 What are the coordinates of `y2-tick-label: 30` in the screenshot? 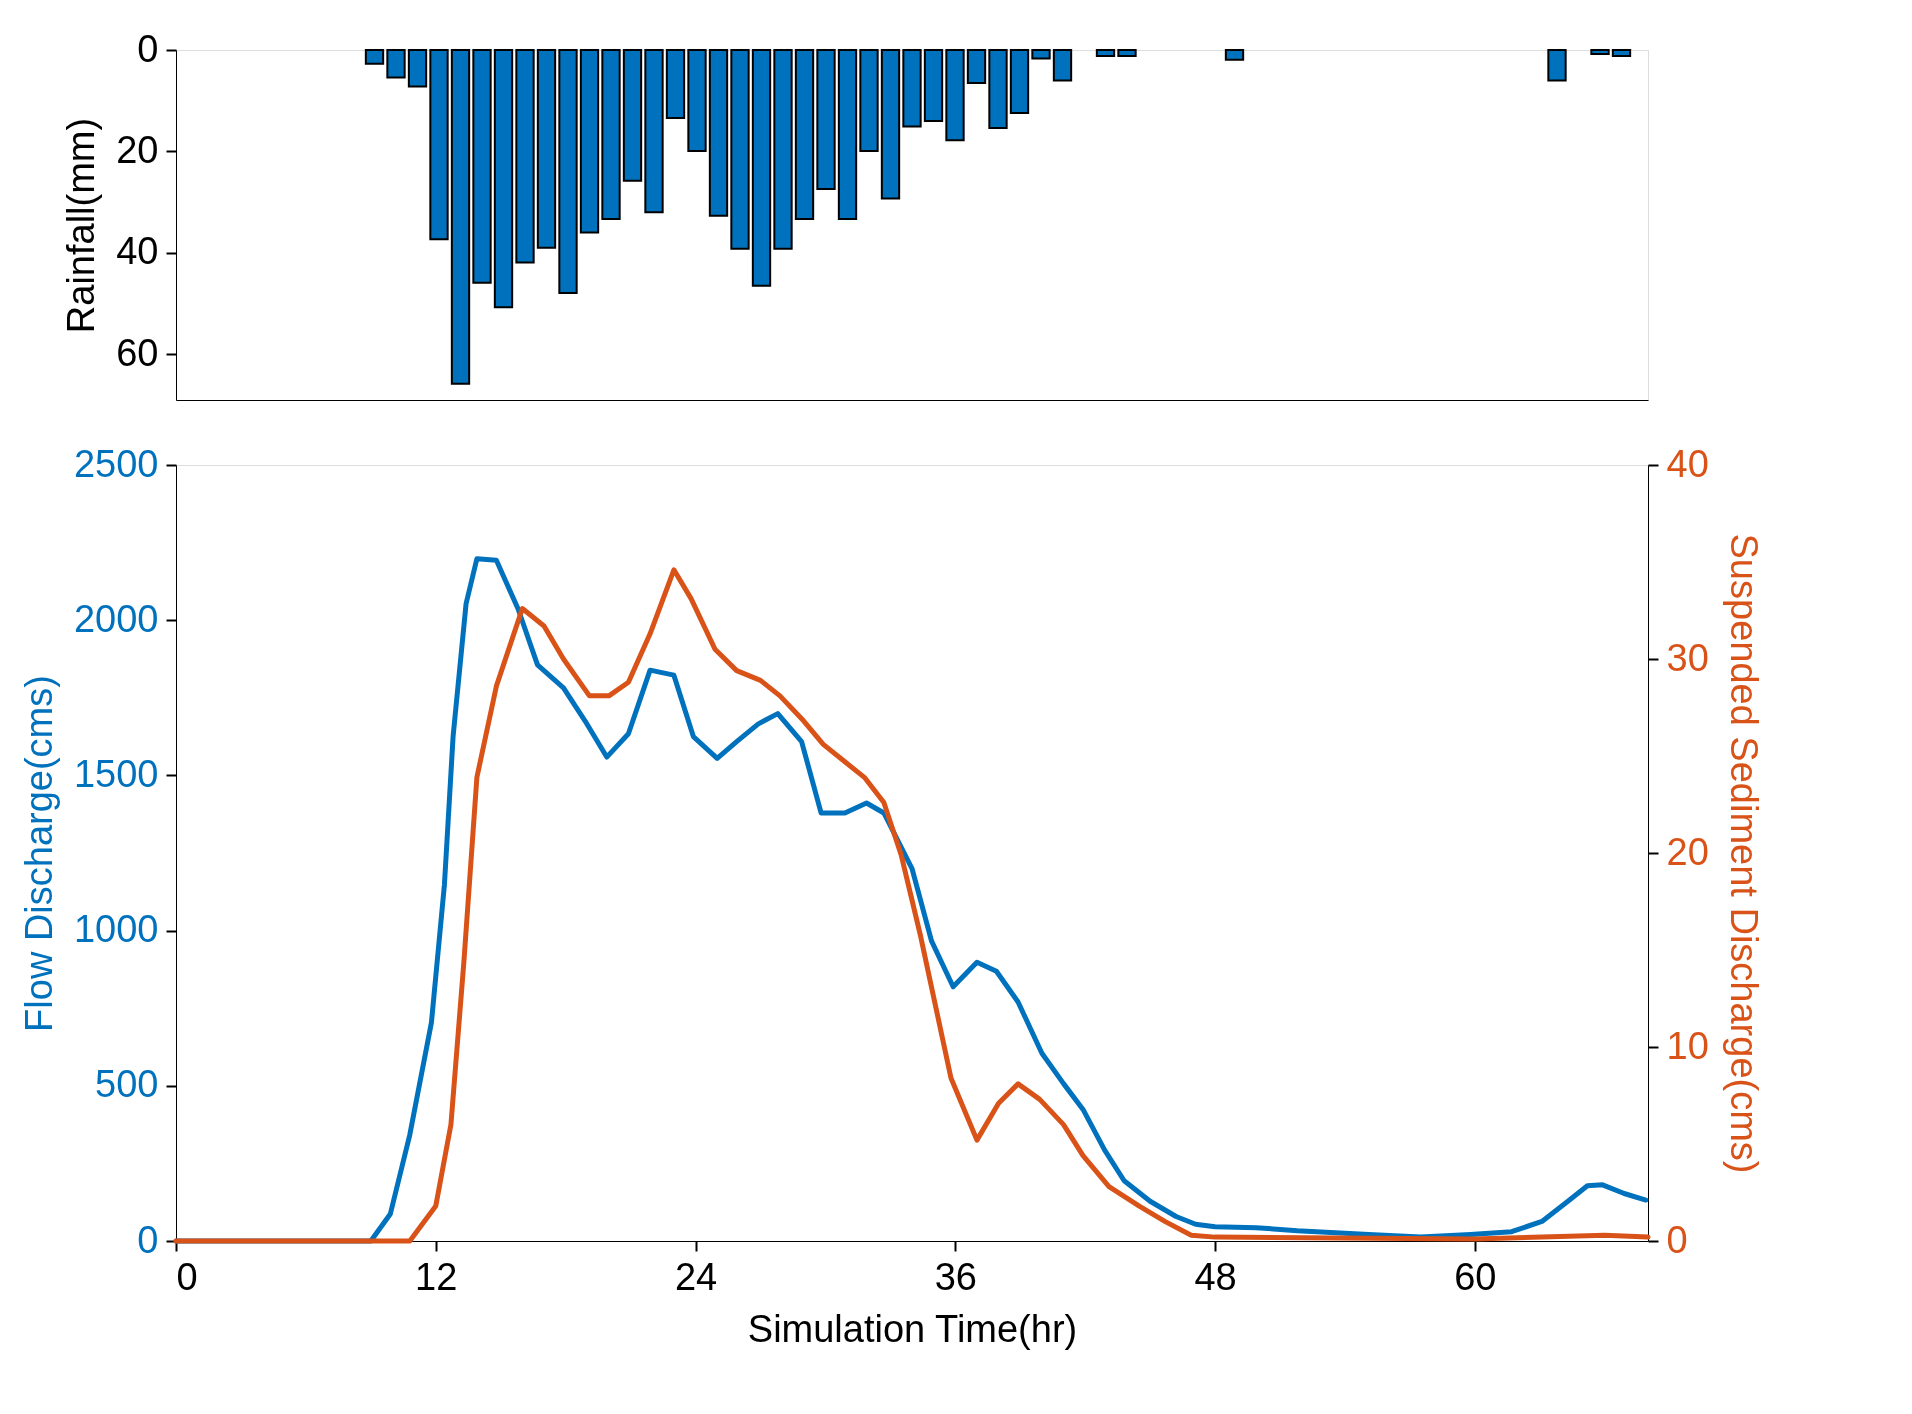 It's located at (1687, 657).